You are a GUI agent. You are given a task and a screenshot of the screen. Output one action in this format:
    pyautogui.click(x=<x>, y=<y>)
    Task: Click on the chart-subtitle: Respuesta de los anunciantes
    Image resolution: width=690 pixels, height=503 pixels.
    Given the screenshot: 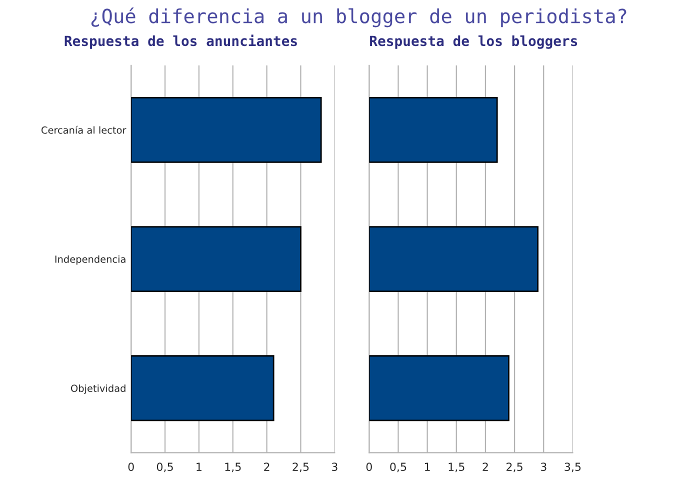 What is the action you would take?
    pyautogui.click(x=180, y=41)
    